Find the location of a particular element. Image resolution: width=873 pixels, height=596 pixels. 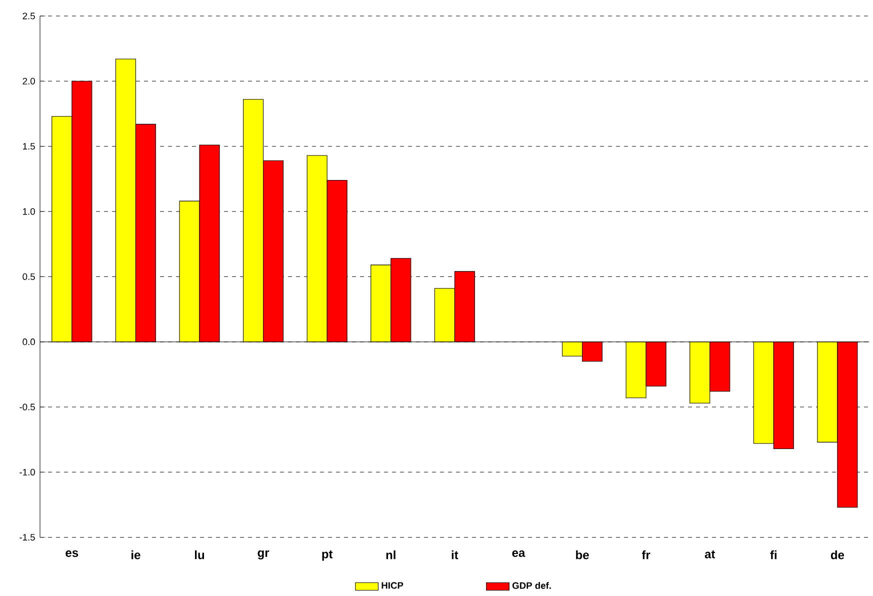

y-tick-label: 0.0 is located at coordinates (28, 342).